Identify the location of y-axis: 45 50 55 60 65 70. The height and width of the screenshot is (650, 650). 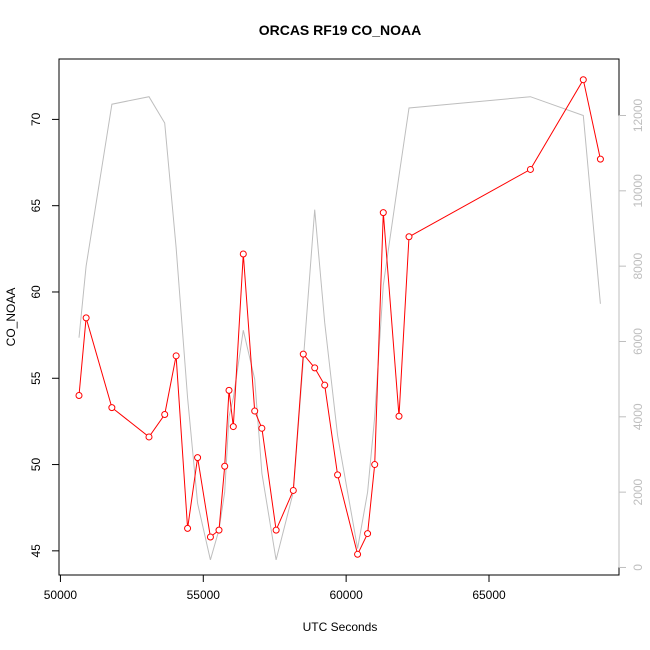
(44, 335).